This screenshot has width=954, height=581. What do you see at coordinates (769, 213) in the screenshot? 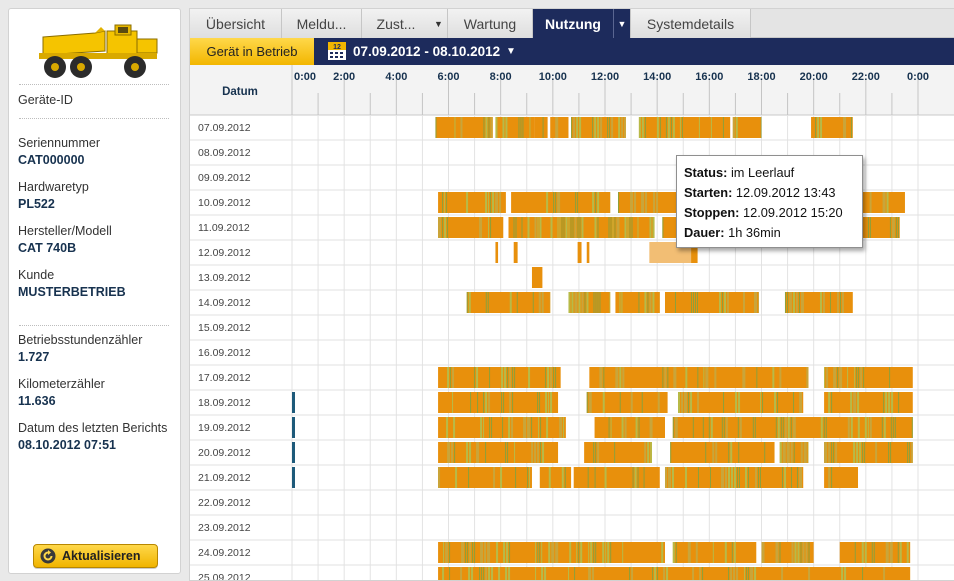
I see `tooltip-stop-row: Stoppen: 12.09.2012 15:20` at bounding box center [769, 213].